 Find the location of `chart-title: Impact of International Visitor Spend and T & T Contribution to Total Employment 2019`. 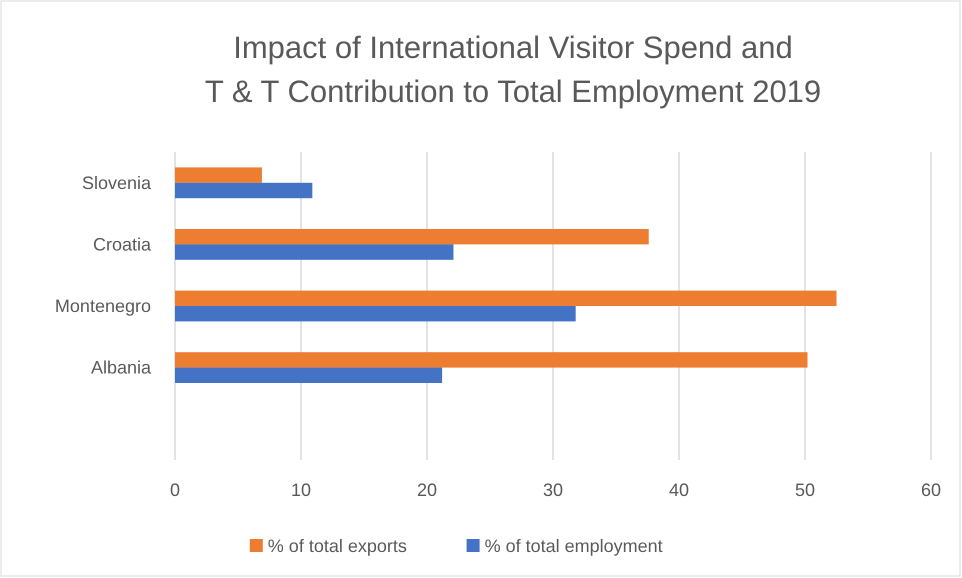

chart-title: Impact of International Visitor Spend and T & T Contribution to Total Employment 2019 is located at coordinates (513, 69).